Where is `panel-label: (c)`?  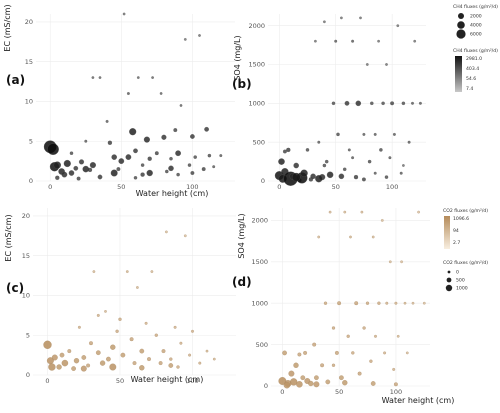
panel-label: (c) is located at coordinates (15, 288).